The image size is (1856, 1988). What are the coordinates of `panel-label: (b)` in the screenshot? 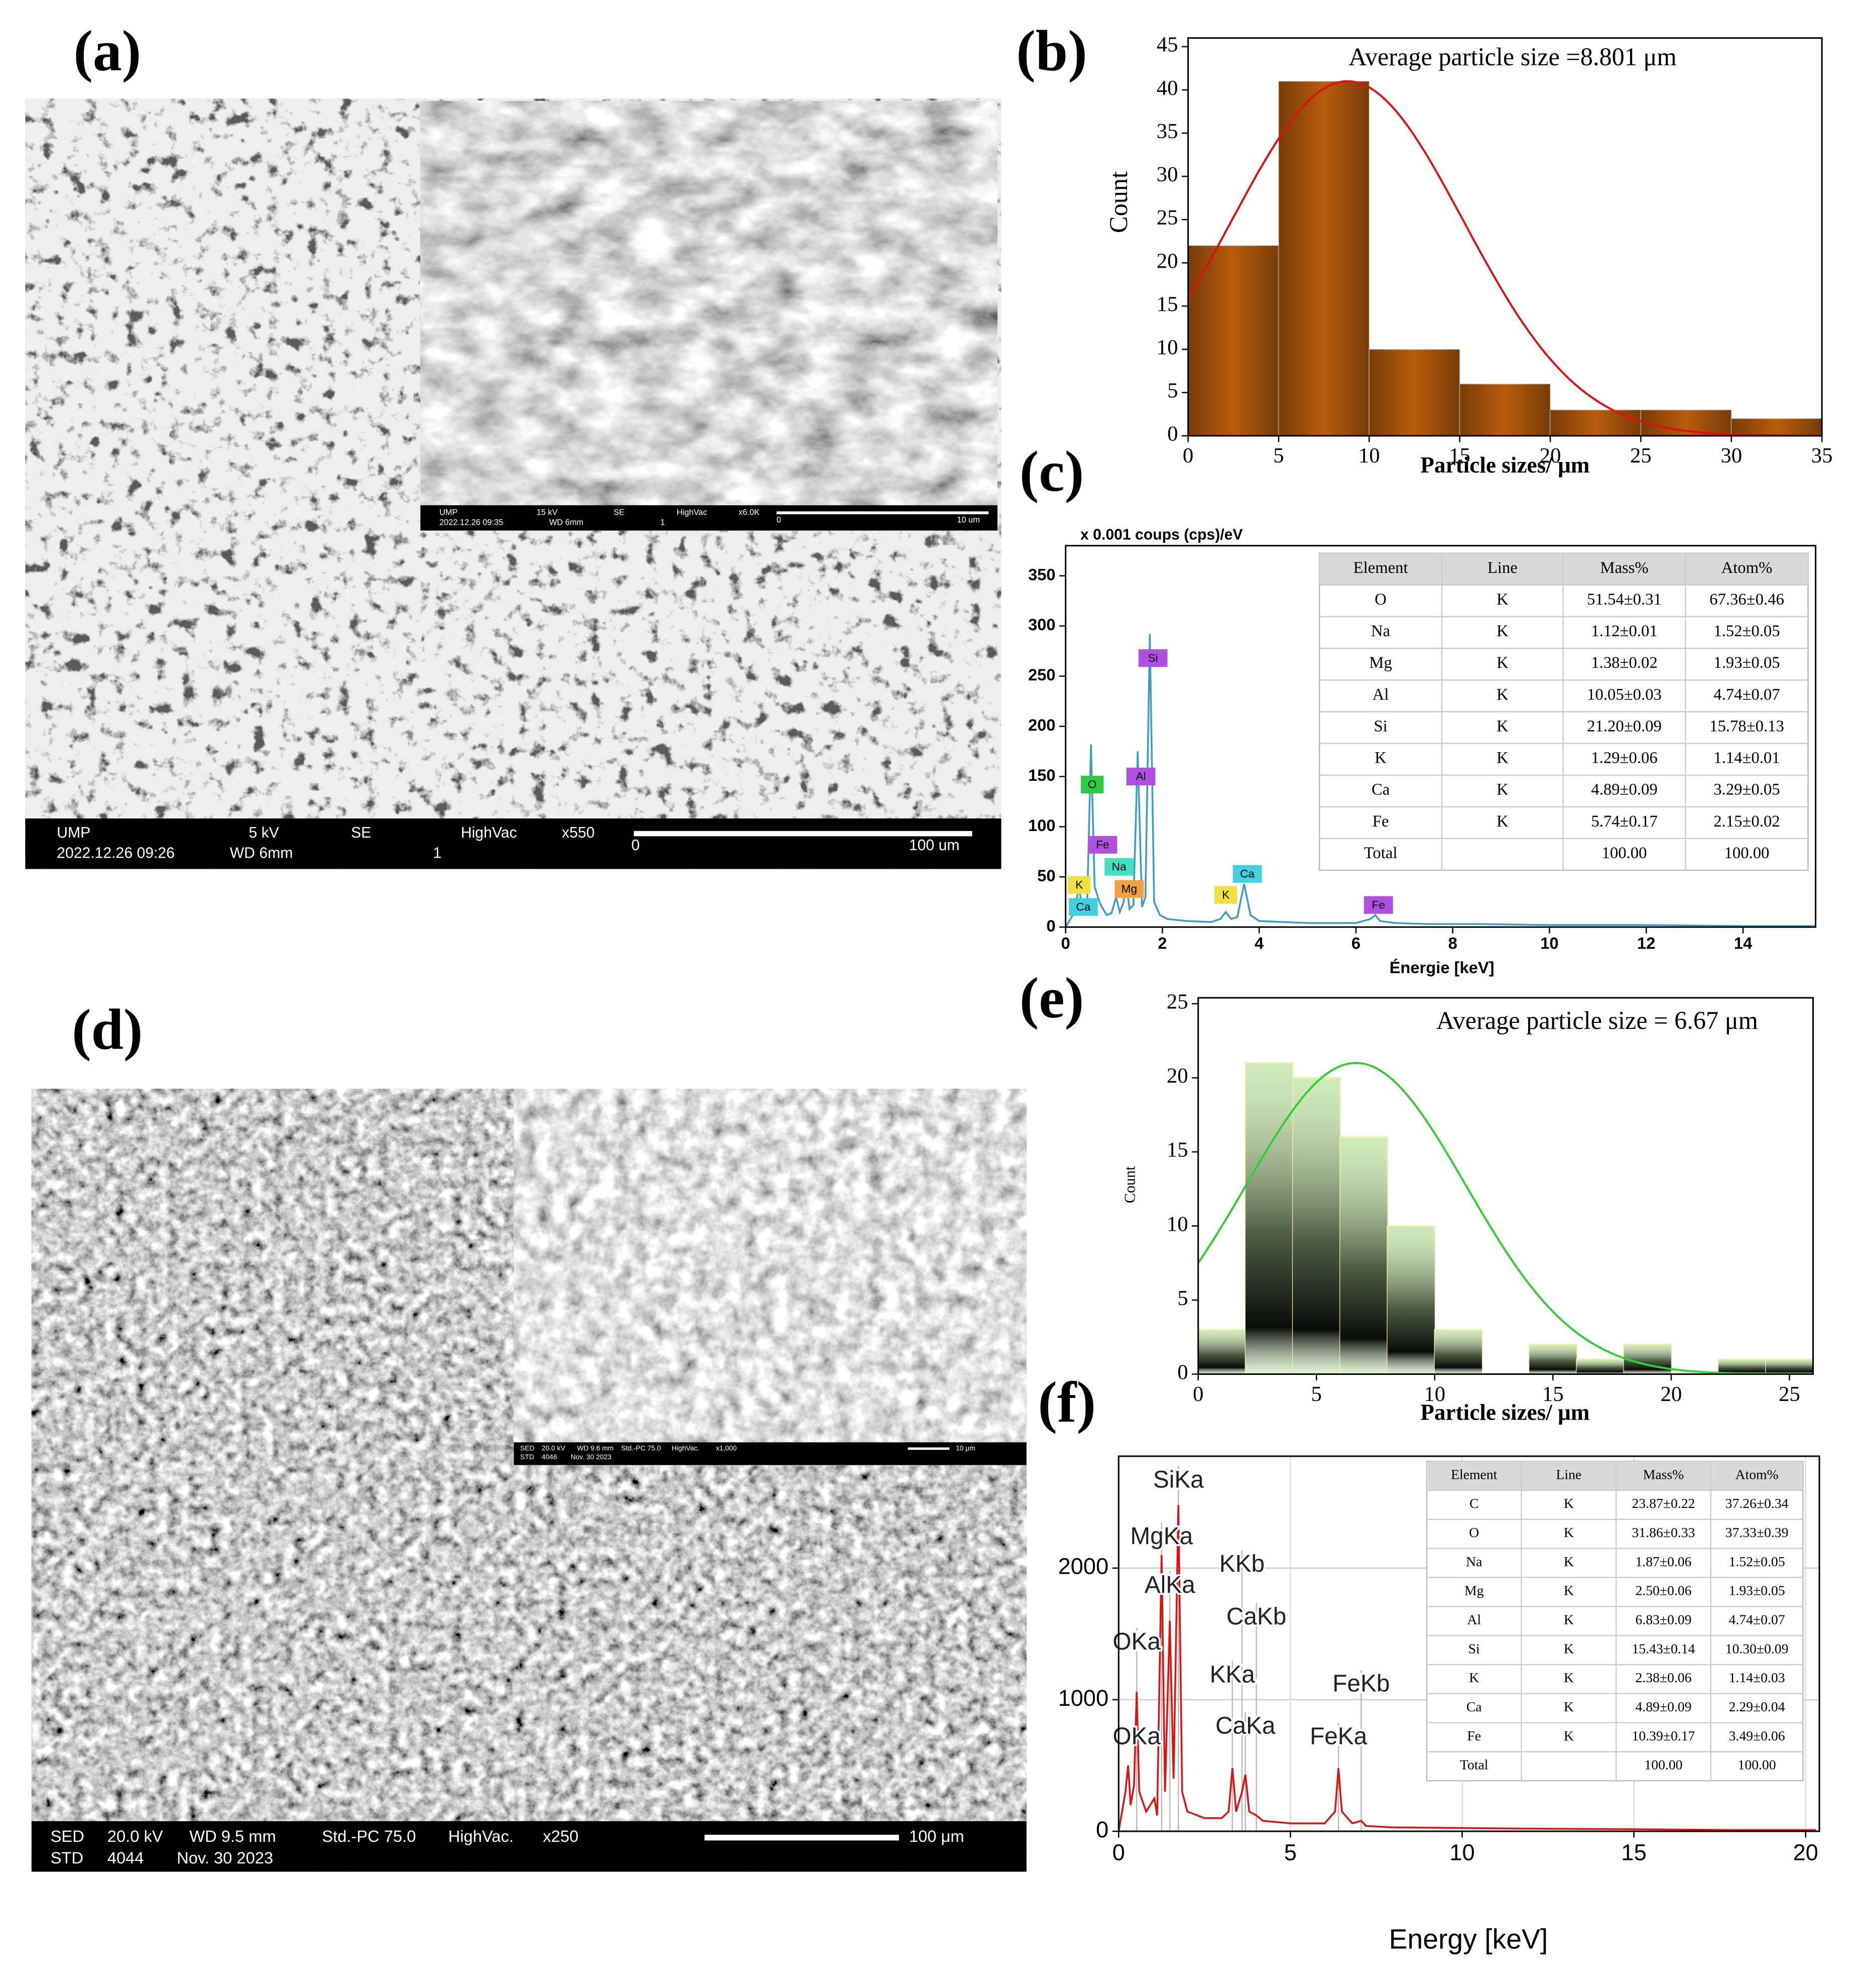 It's located at (1051, 51).